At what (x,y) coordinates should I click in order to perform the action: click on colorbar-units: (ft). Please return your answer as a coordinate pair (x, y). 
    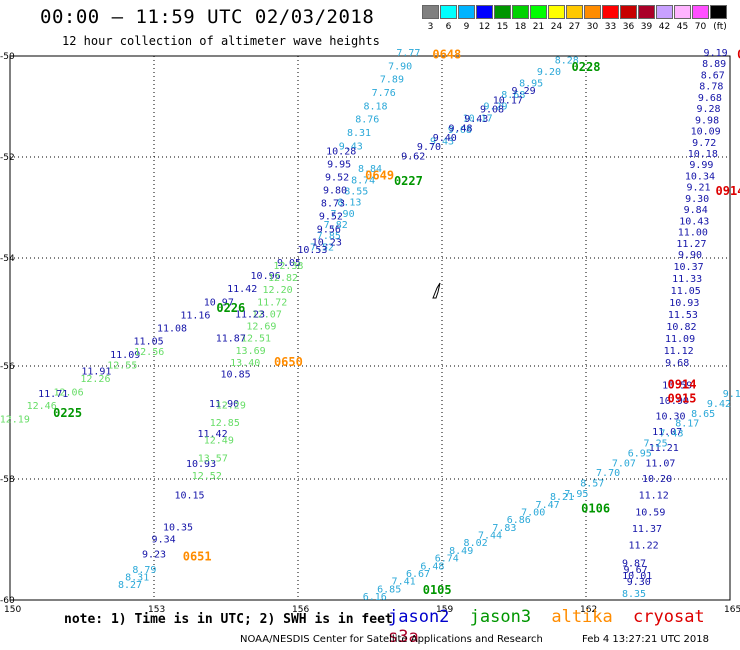
    Looking at the image, I should click on (720, 27).